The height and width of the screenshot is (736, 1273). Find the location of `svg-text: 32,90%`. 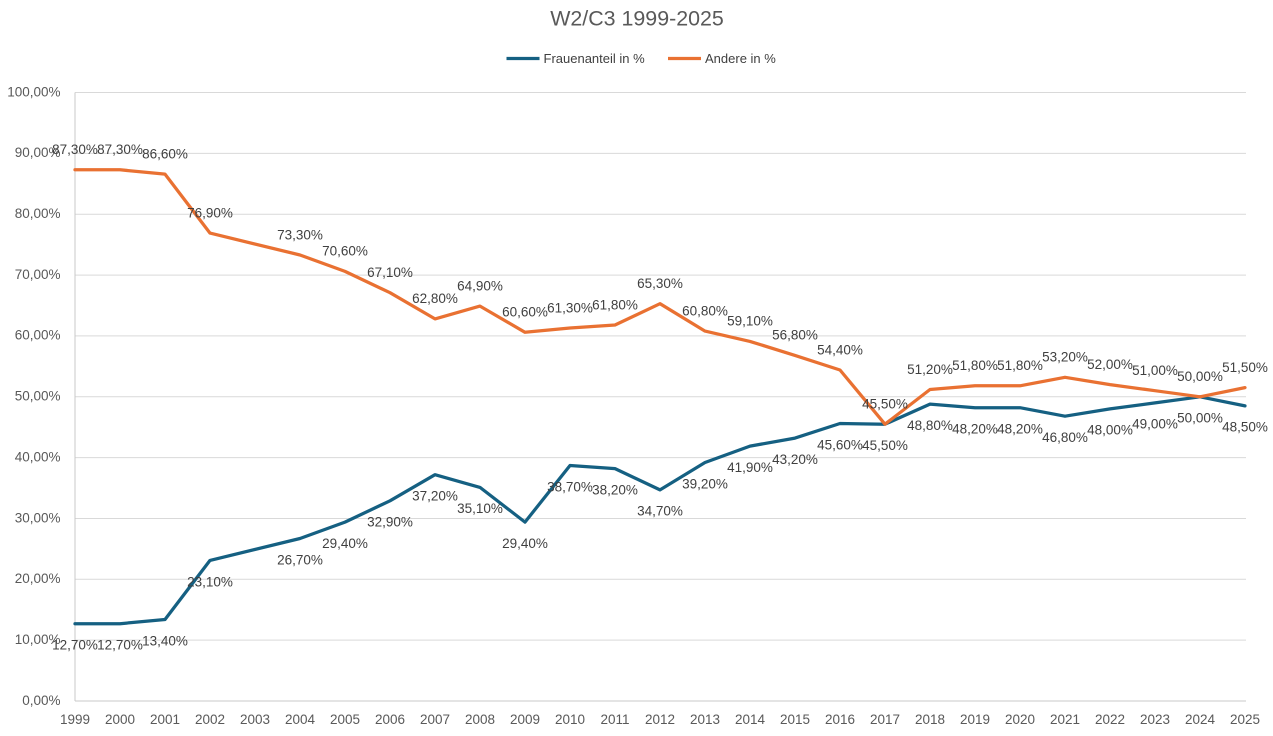

svg-text: 32,90% is located at coordinates (390, 522).